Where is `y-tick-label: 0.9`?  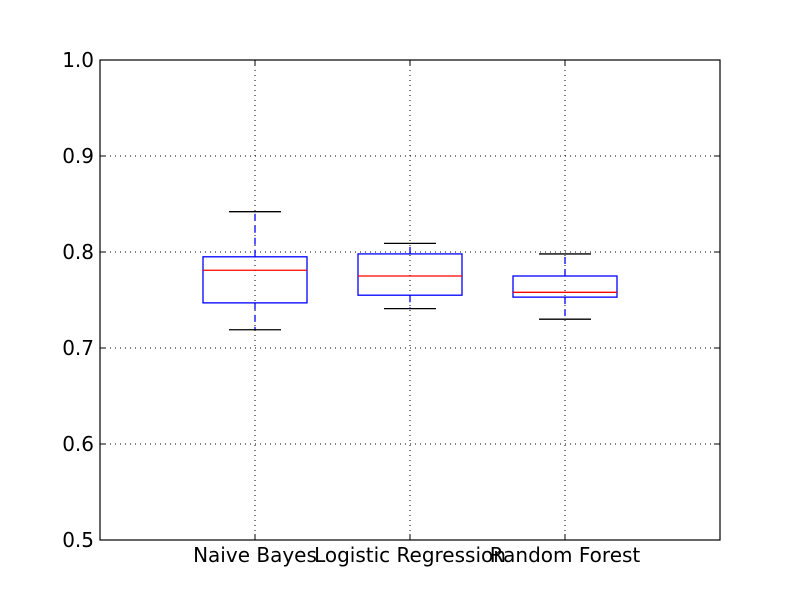
y-tick-label: 0.9 is located at coordinates (78, 156).